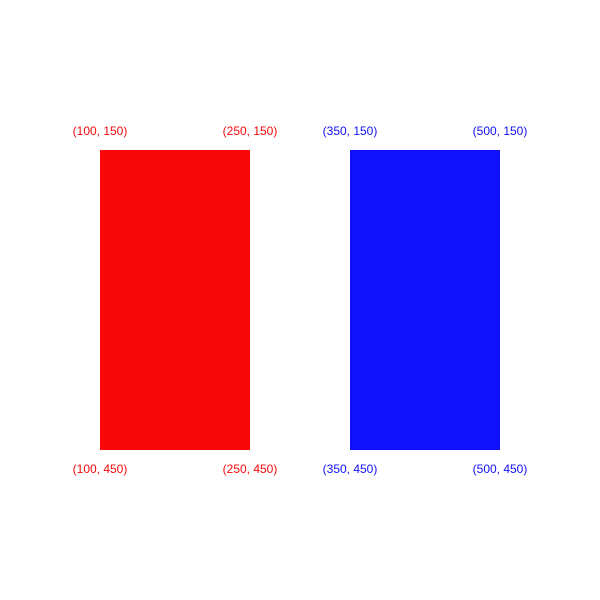 This screenshot has width=600, height=600. Describe the element at coordinates (175, 300) in the screenshot. I see `red-rectangle` at that location.